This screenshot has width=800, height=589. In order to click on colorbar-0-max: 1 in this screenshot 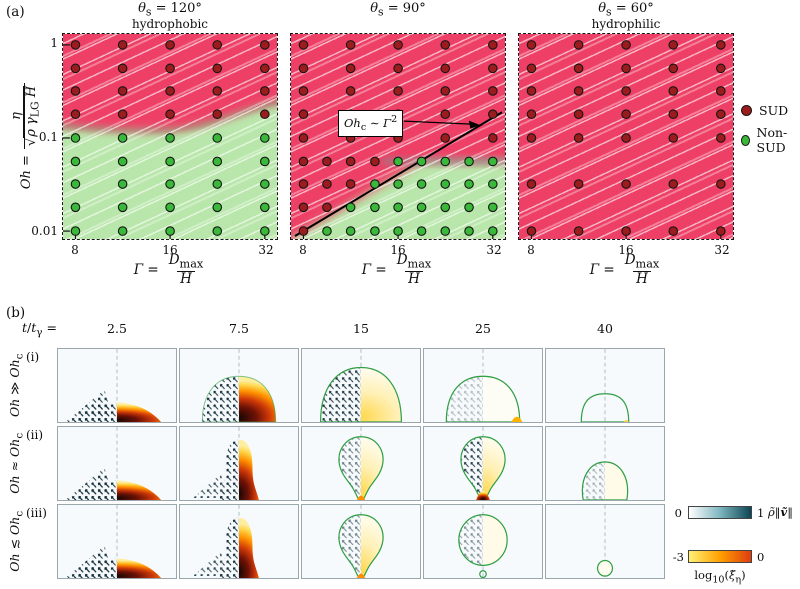, I will do `click(761, 513)`.